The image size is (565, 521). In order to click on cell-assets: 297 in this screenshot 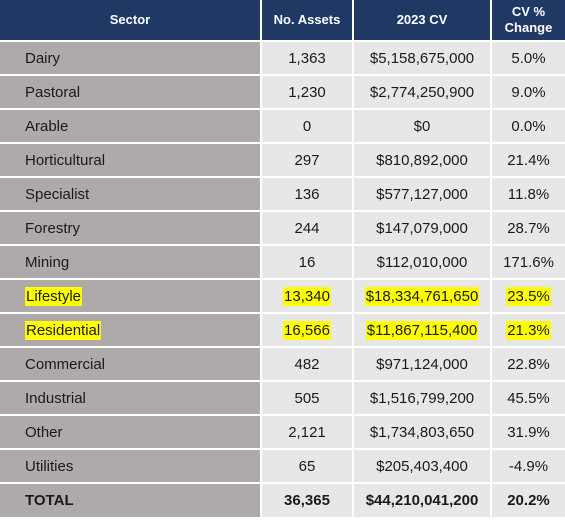, I will do `click(308, 161)`.